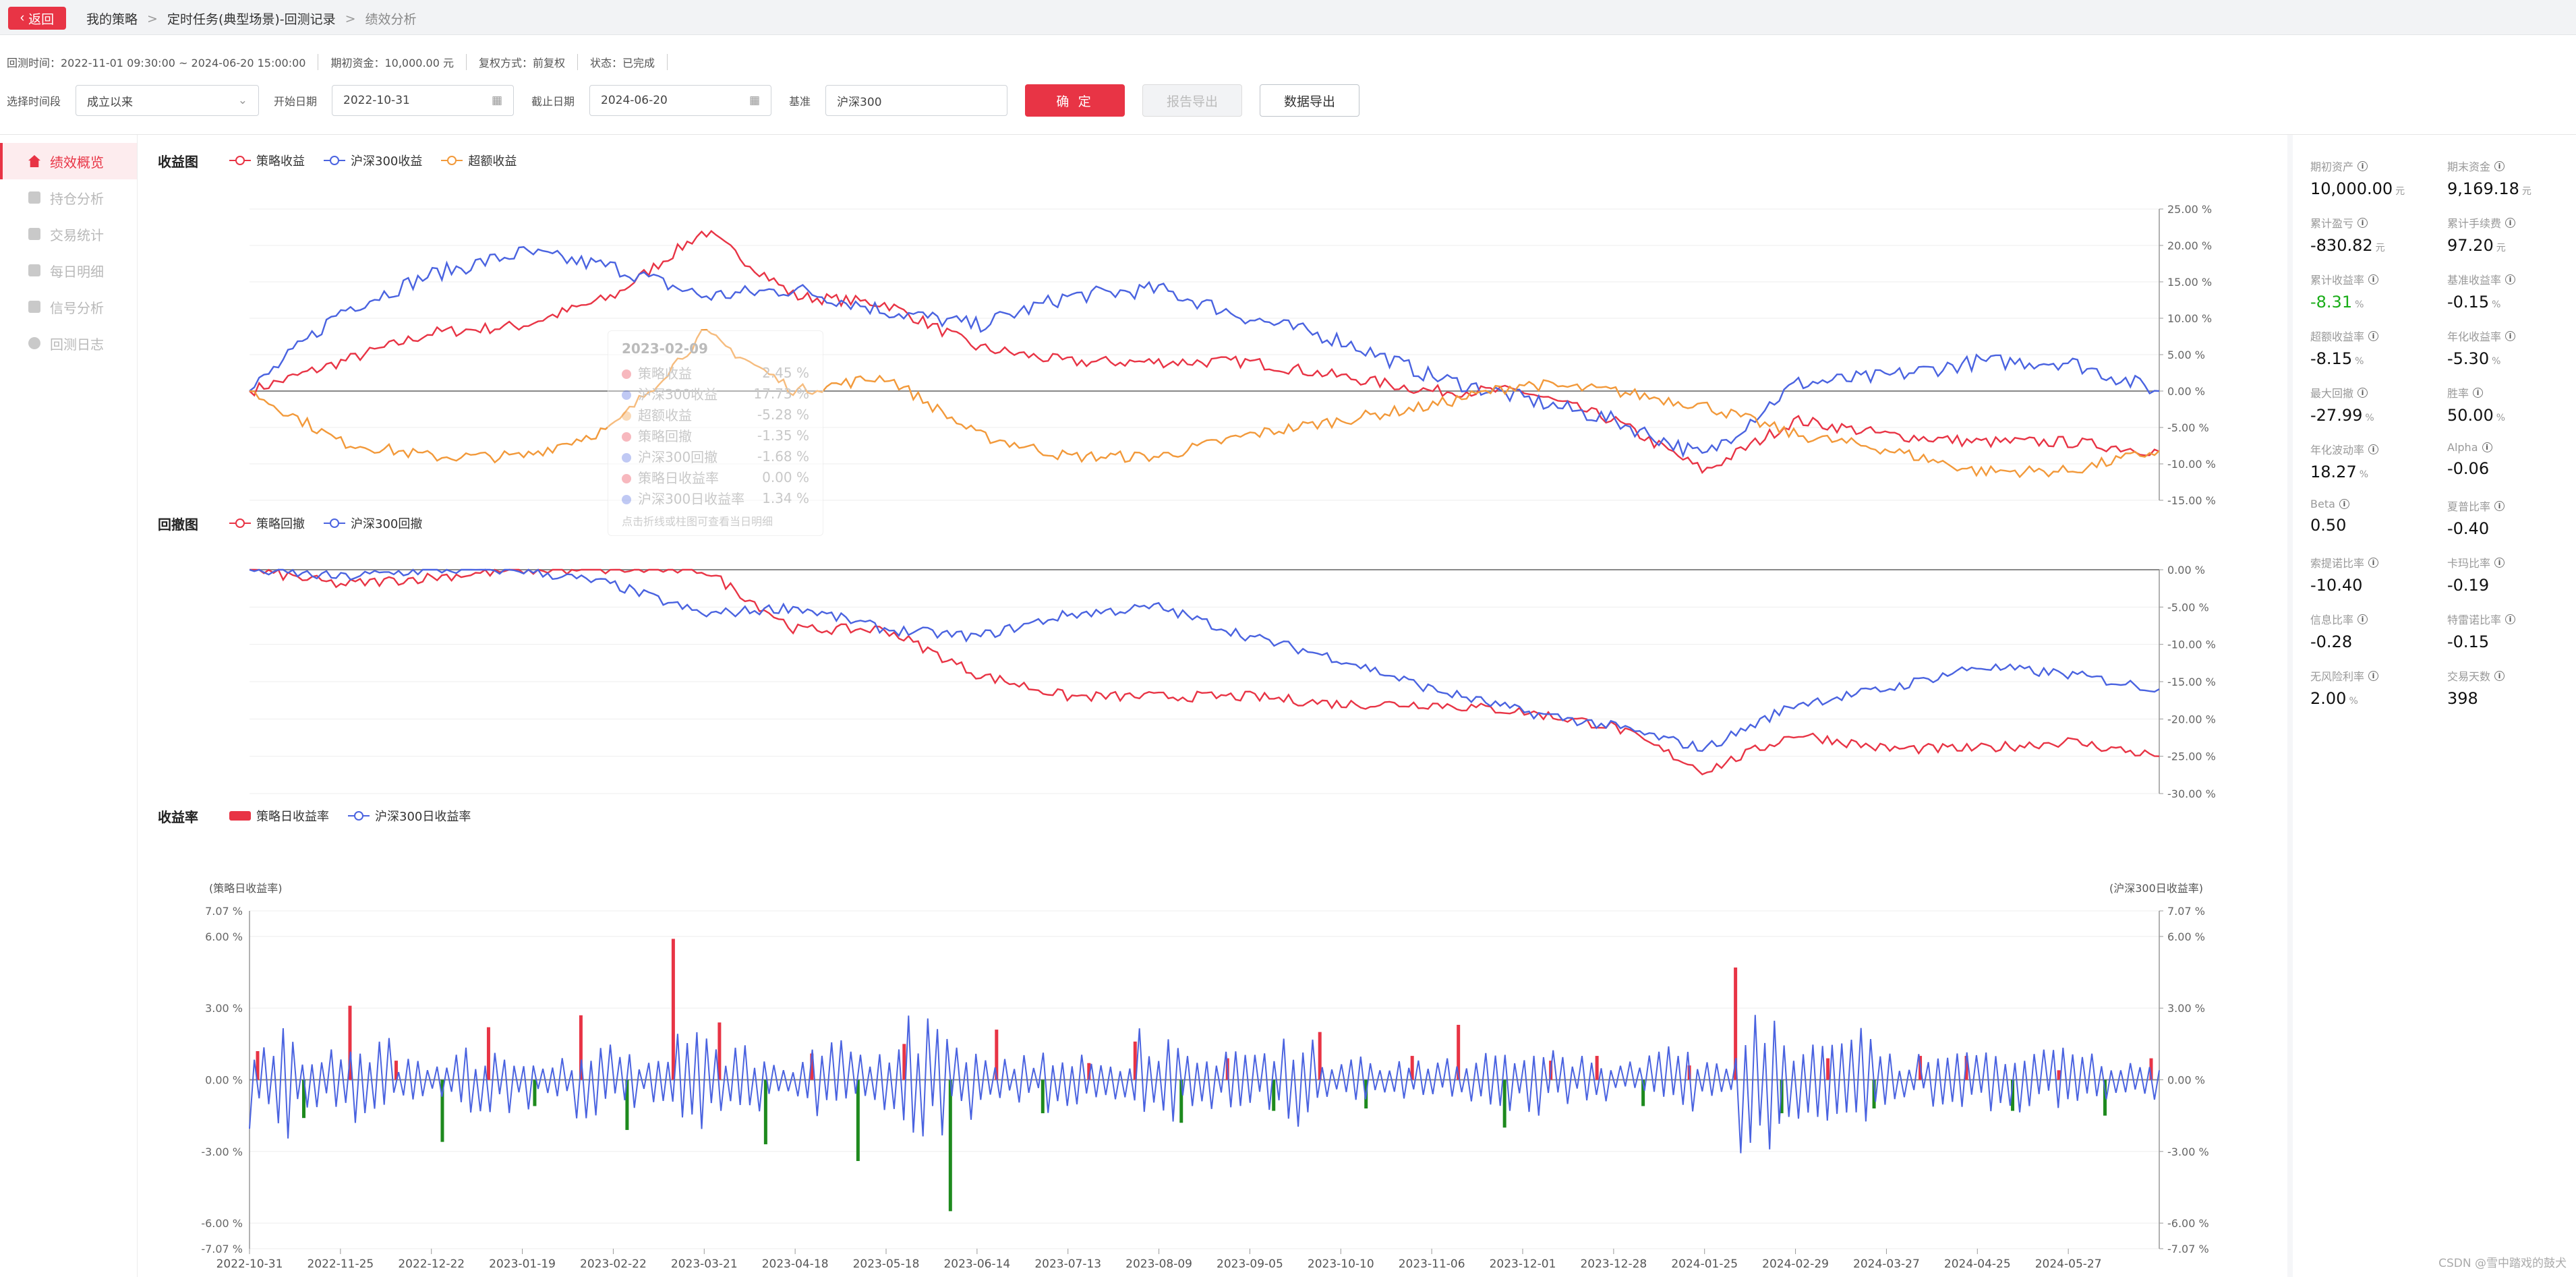 Image resolution: width=2576 pixels, height=1277 pixels. Describe the element at coordinates (2337, 563) in the screenshot. I see `stat-label: 索提诺比率` at that location.